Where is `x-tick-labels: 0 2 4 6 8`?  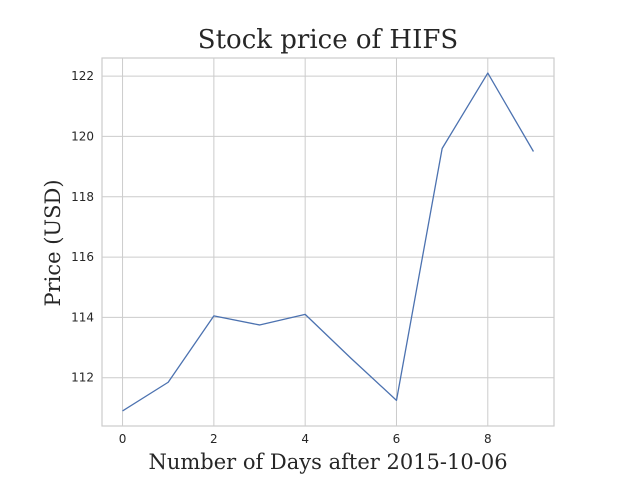
x-tick-labels: 0 2 4 6 8 is located at coordinates (305, 439).